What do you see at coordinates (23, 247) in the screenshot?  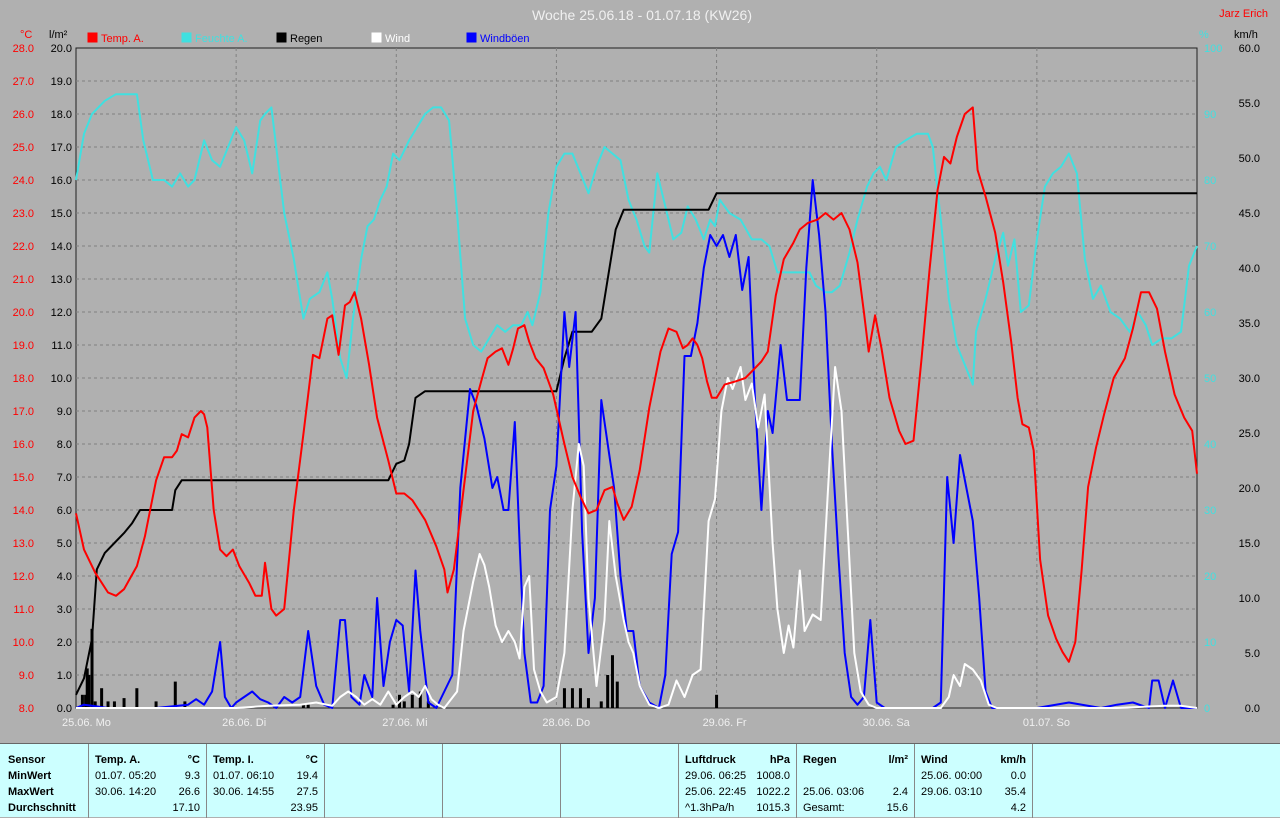 I see `temp-tick-label: 22.0` at bounding box center [23, 247].